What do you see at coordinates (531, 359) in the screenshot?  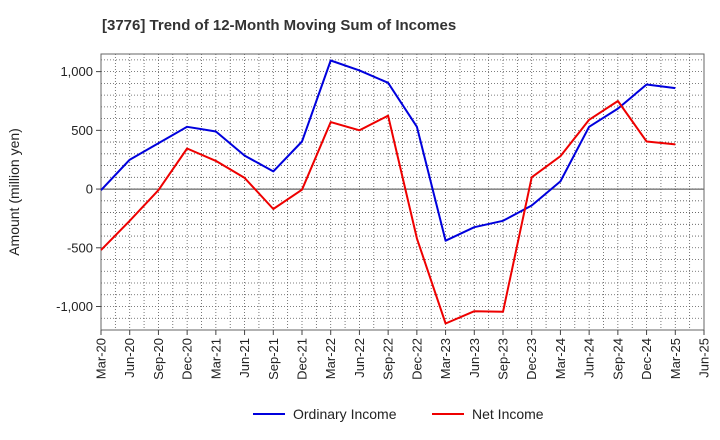 I see `x-tick-label: Dec-23` at bounding box center [531, 359].